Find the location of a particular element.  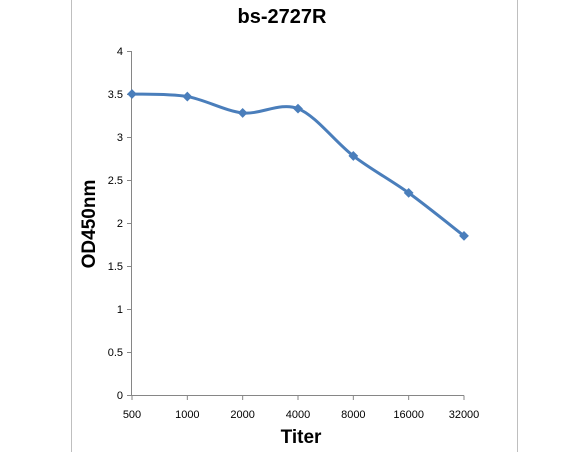

y-tick-label: 2 is located at coordinates (120, 224).